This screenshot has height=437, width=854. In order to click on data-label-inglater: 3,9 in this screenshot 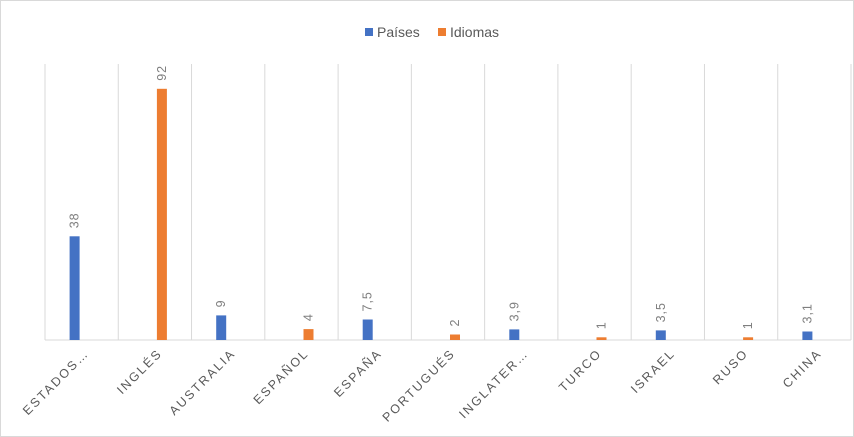, I will do `click(514, 311)`.